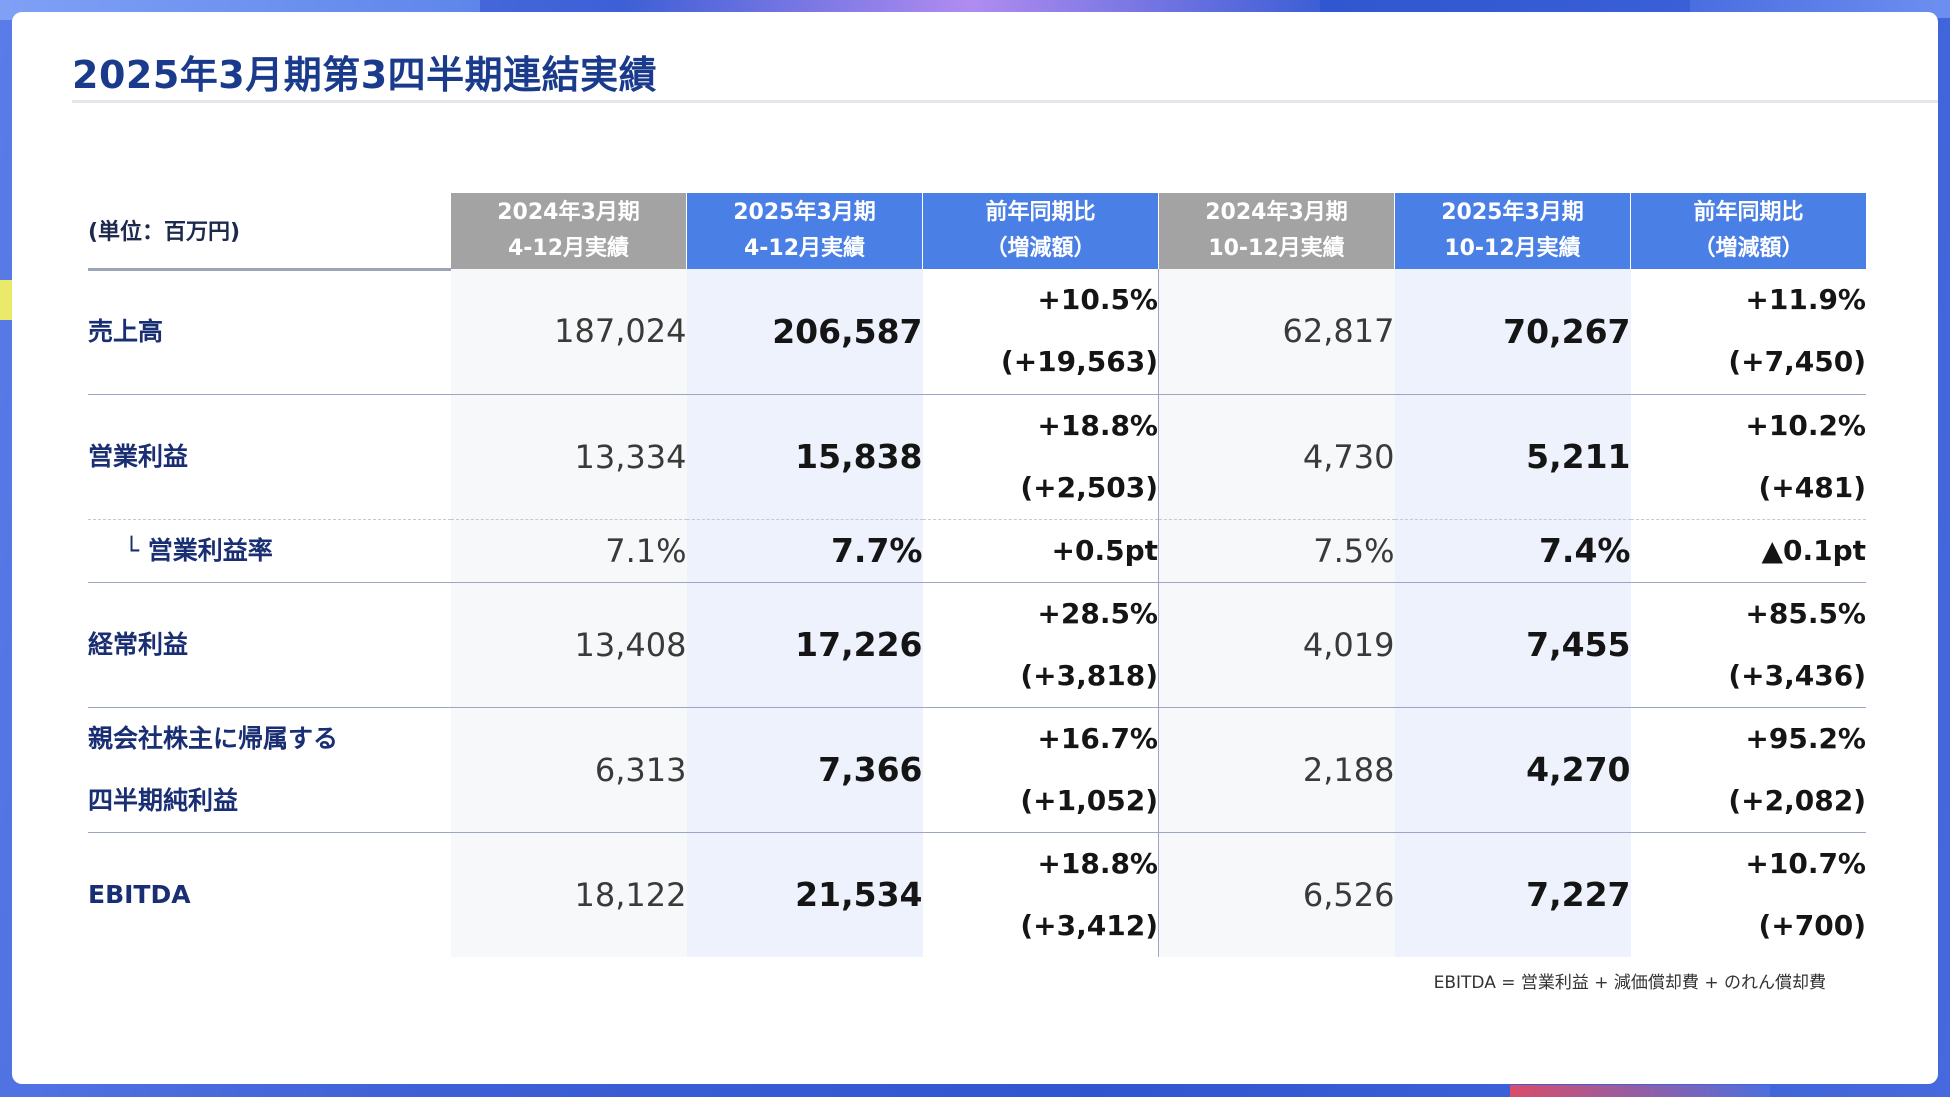 The width and height of the screenshot is (1950, 1097). I want to click on column-header: 2025年3月期 10-12月実績, so click(1512, 231).